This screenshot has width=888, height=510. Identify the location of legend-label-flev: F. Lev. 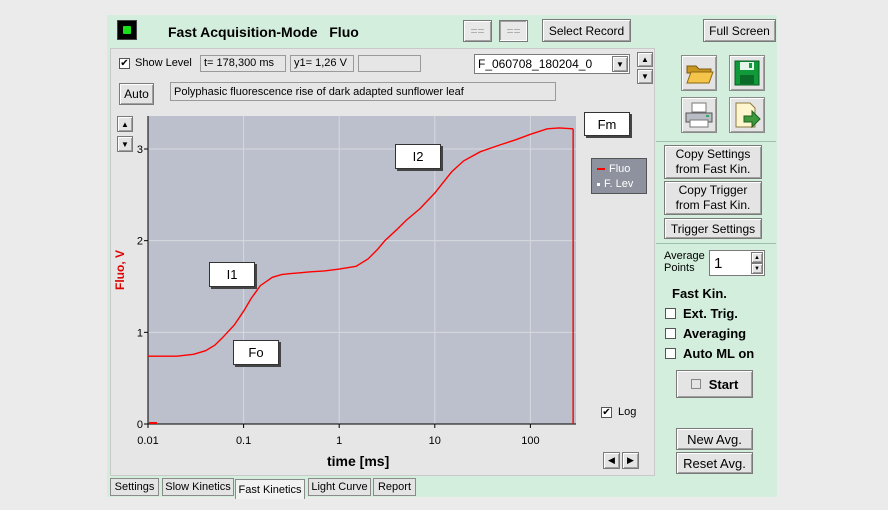
(619, 184).